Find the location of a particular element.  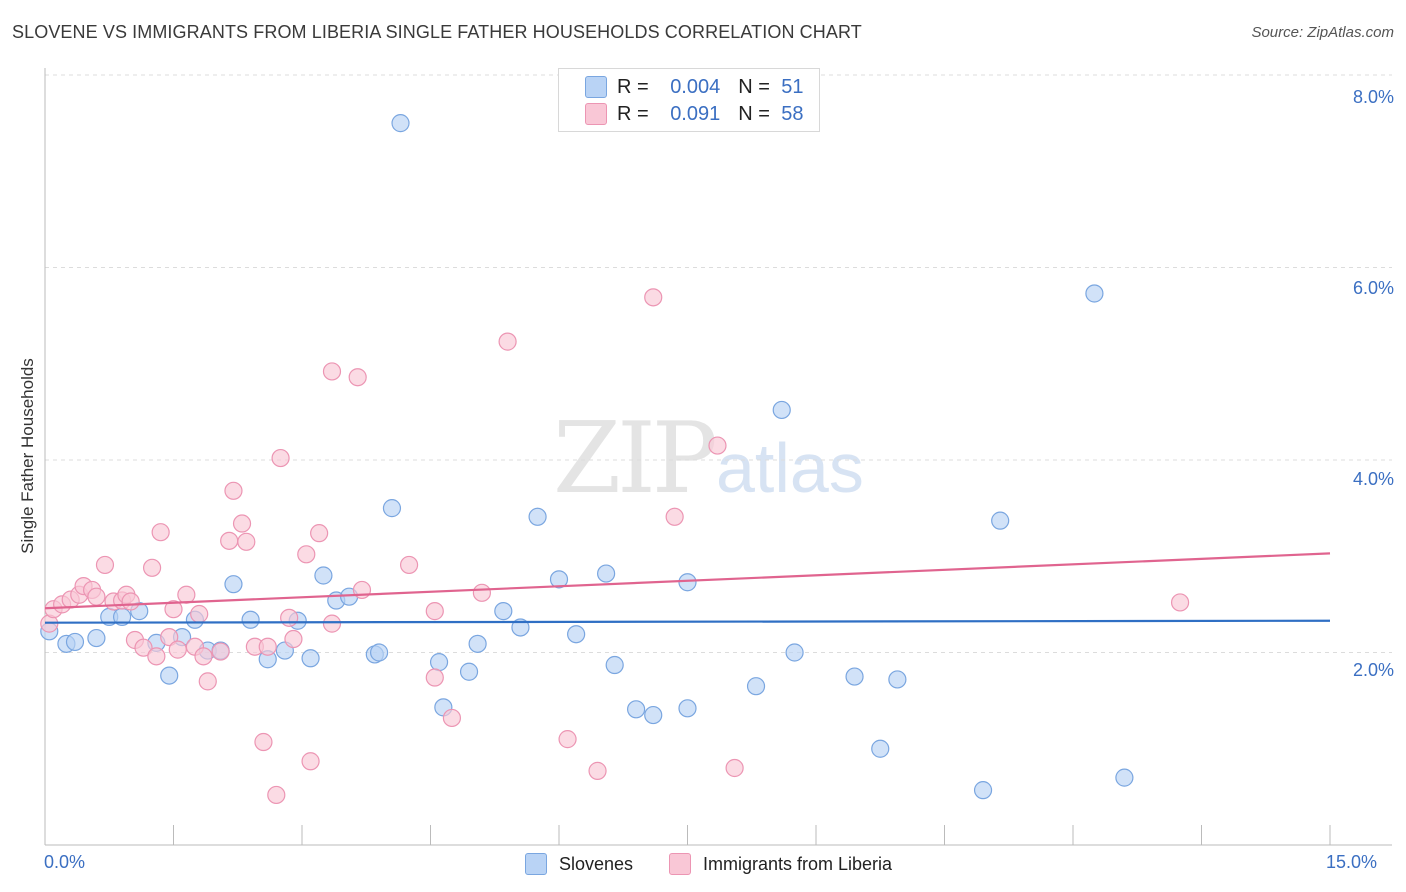

legend-r-value-slovenes: 0.004 is located at coordinates (695, 86).